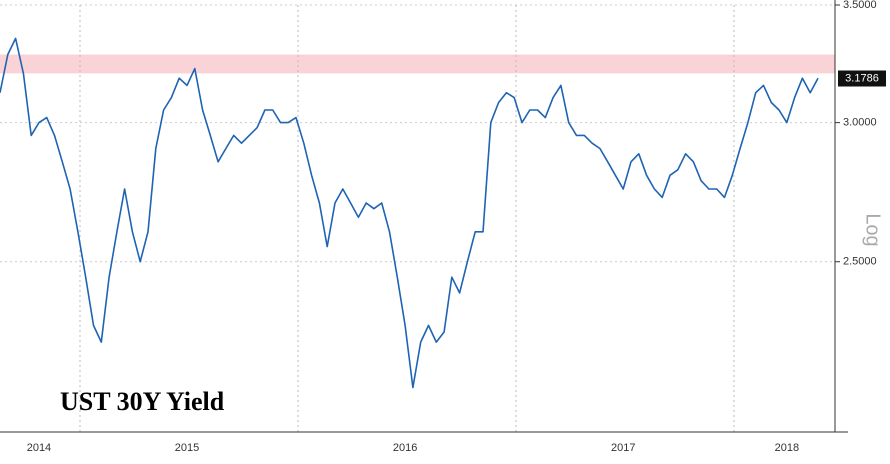 Image resolution: width=890 pixels, height=464 pixels. What do you see at coordinates (860, 123) in the screenshot?
I see `y-tick-label: 3.0000` at bounding box center [860, 123].